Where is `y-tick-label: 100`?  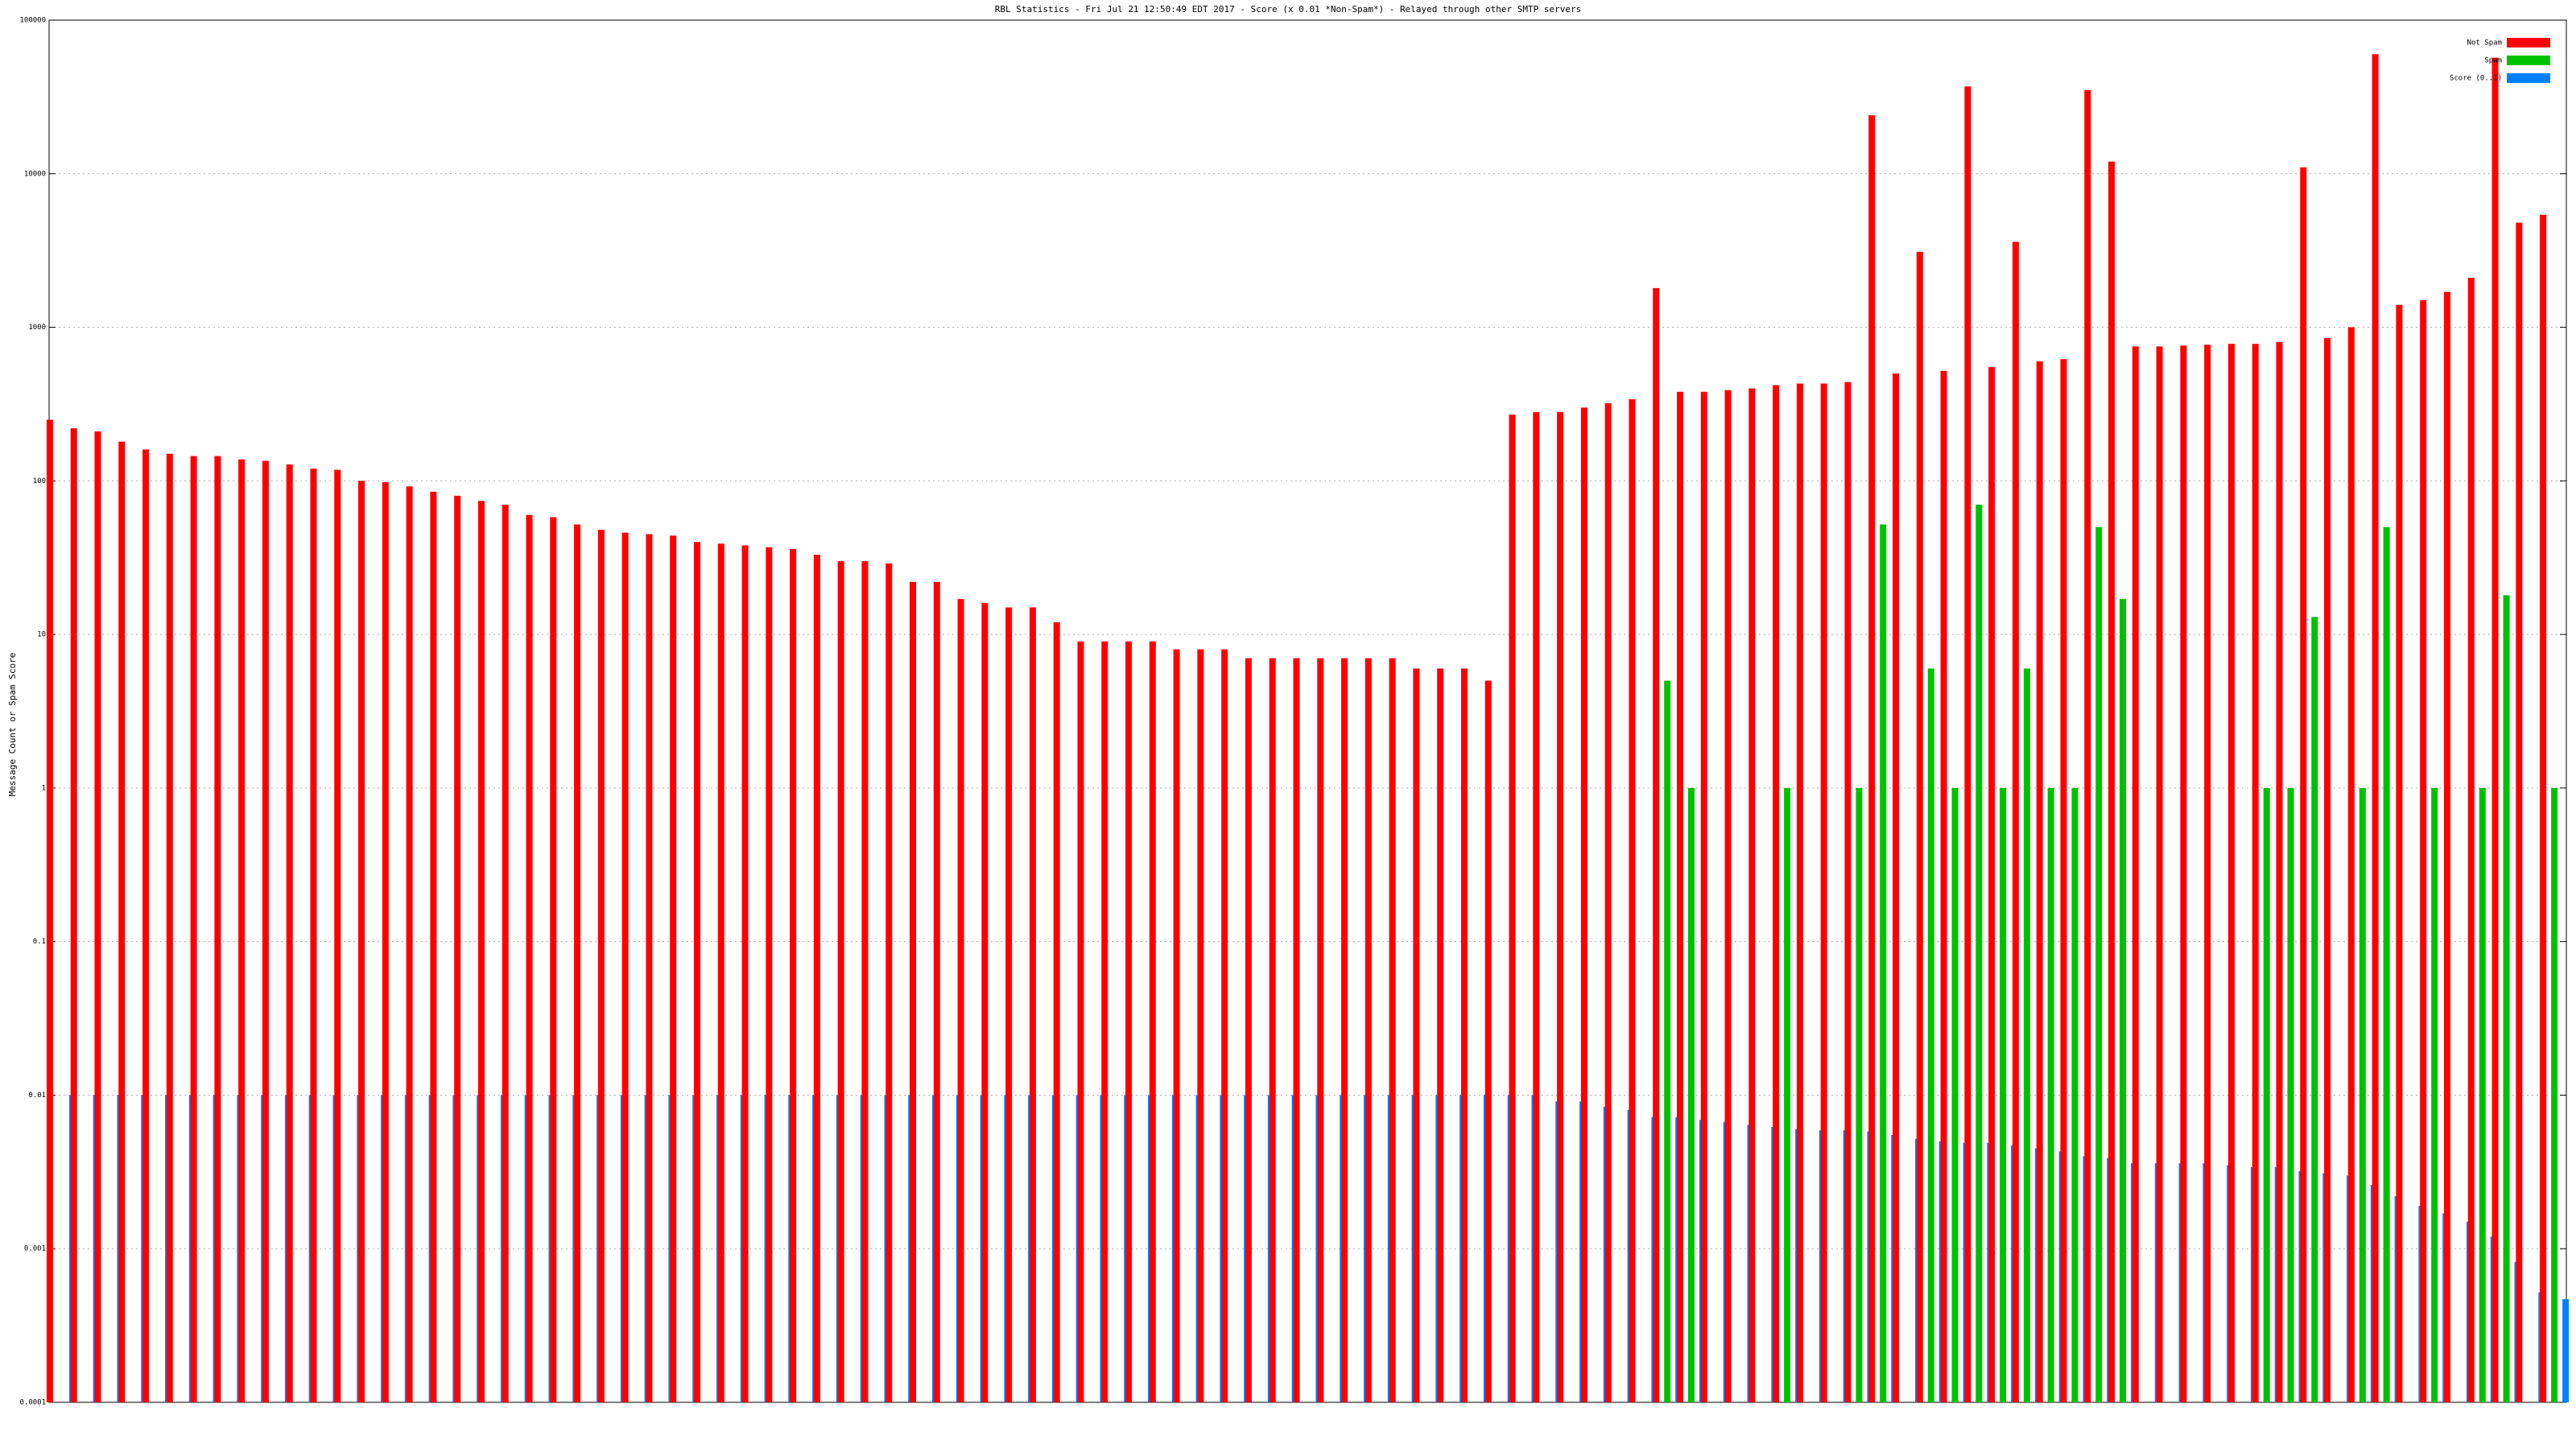
y-tick-label: 100 is located at coordinates (39, 481).